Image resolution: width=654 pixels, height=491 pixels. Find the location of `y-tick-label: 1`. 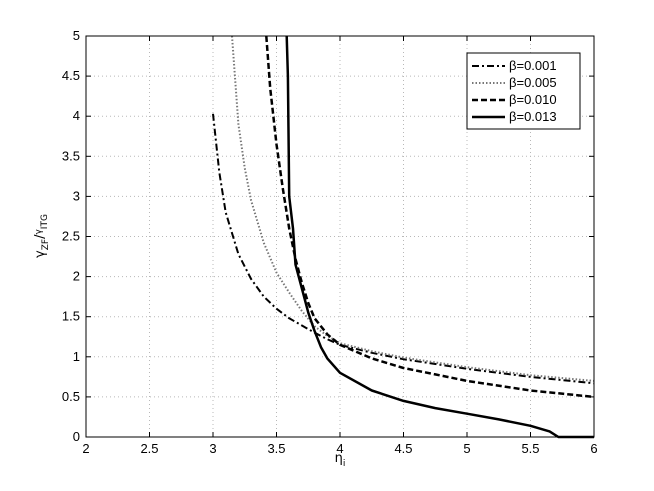

y-tick-label: 1 is located at coordinates (76, 356).